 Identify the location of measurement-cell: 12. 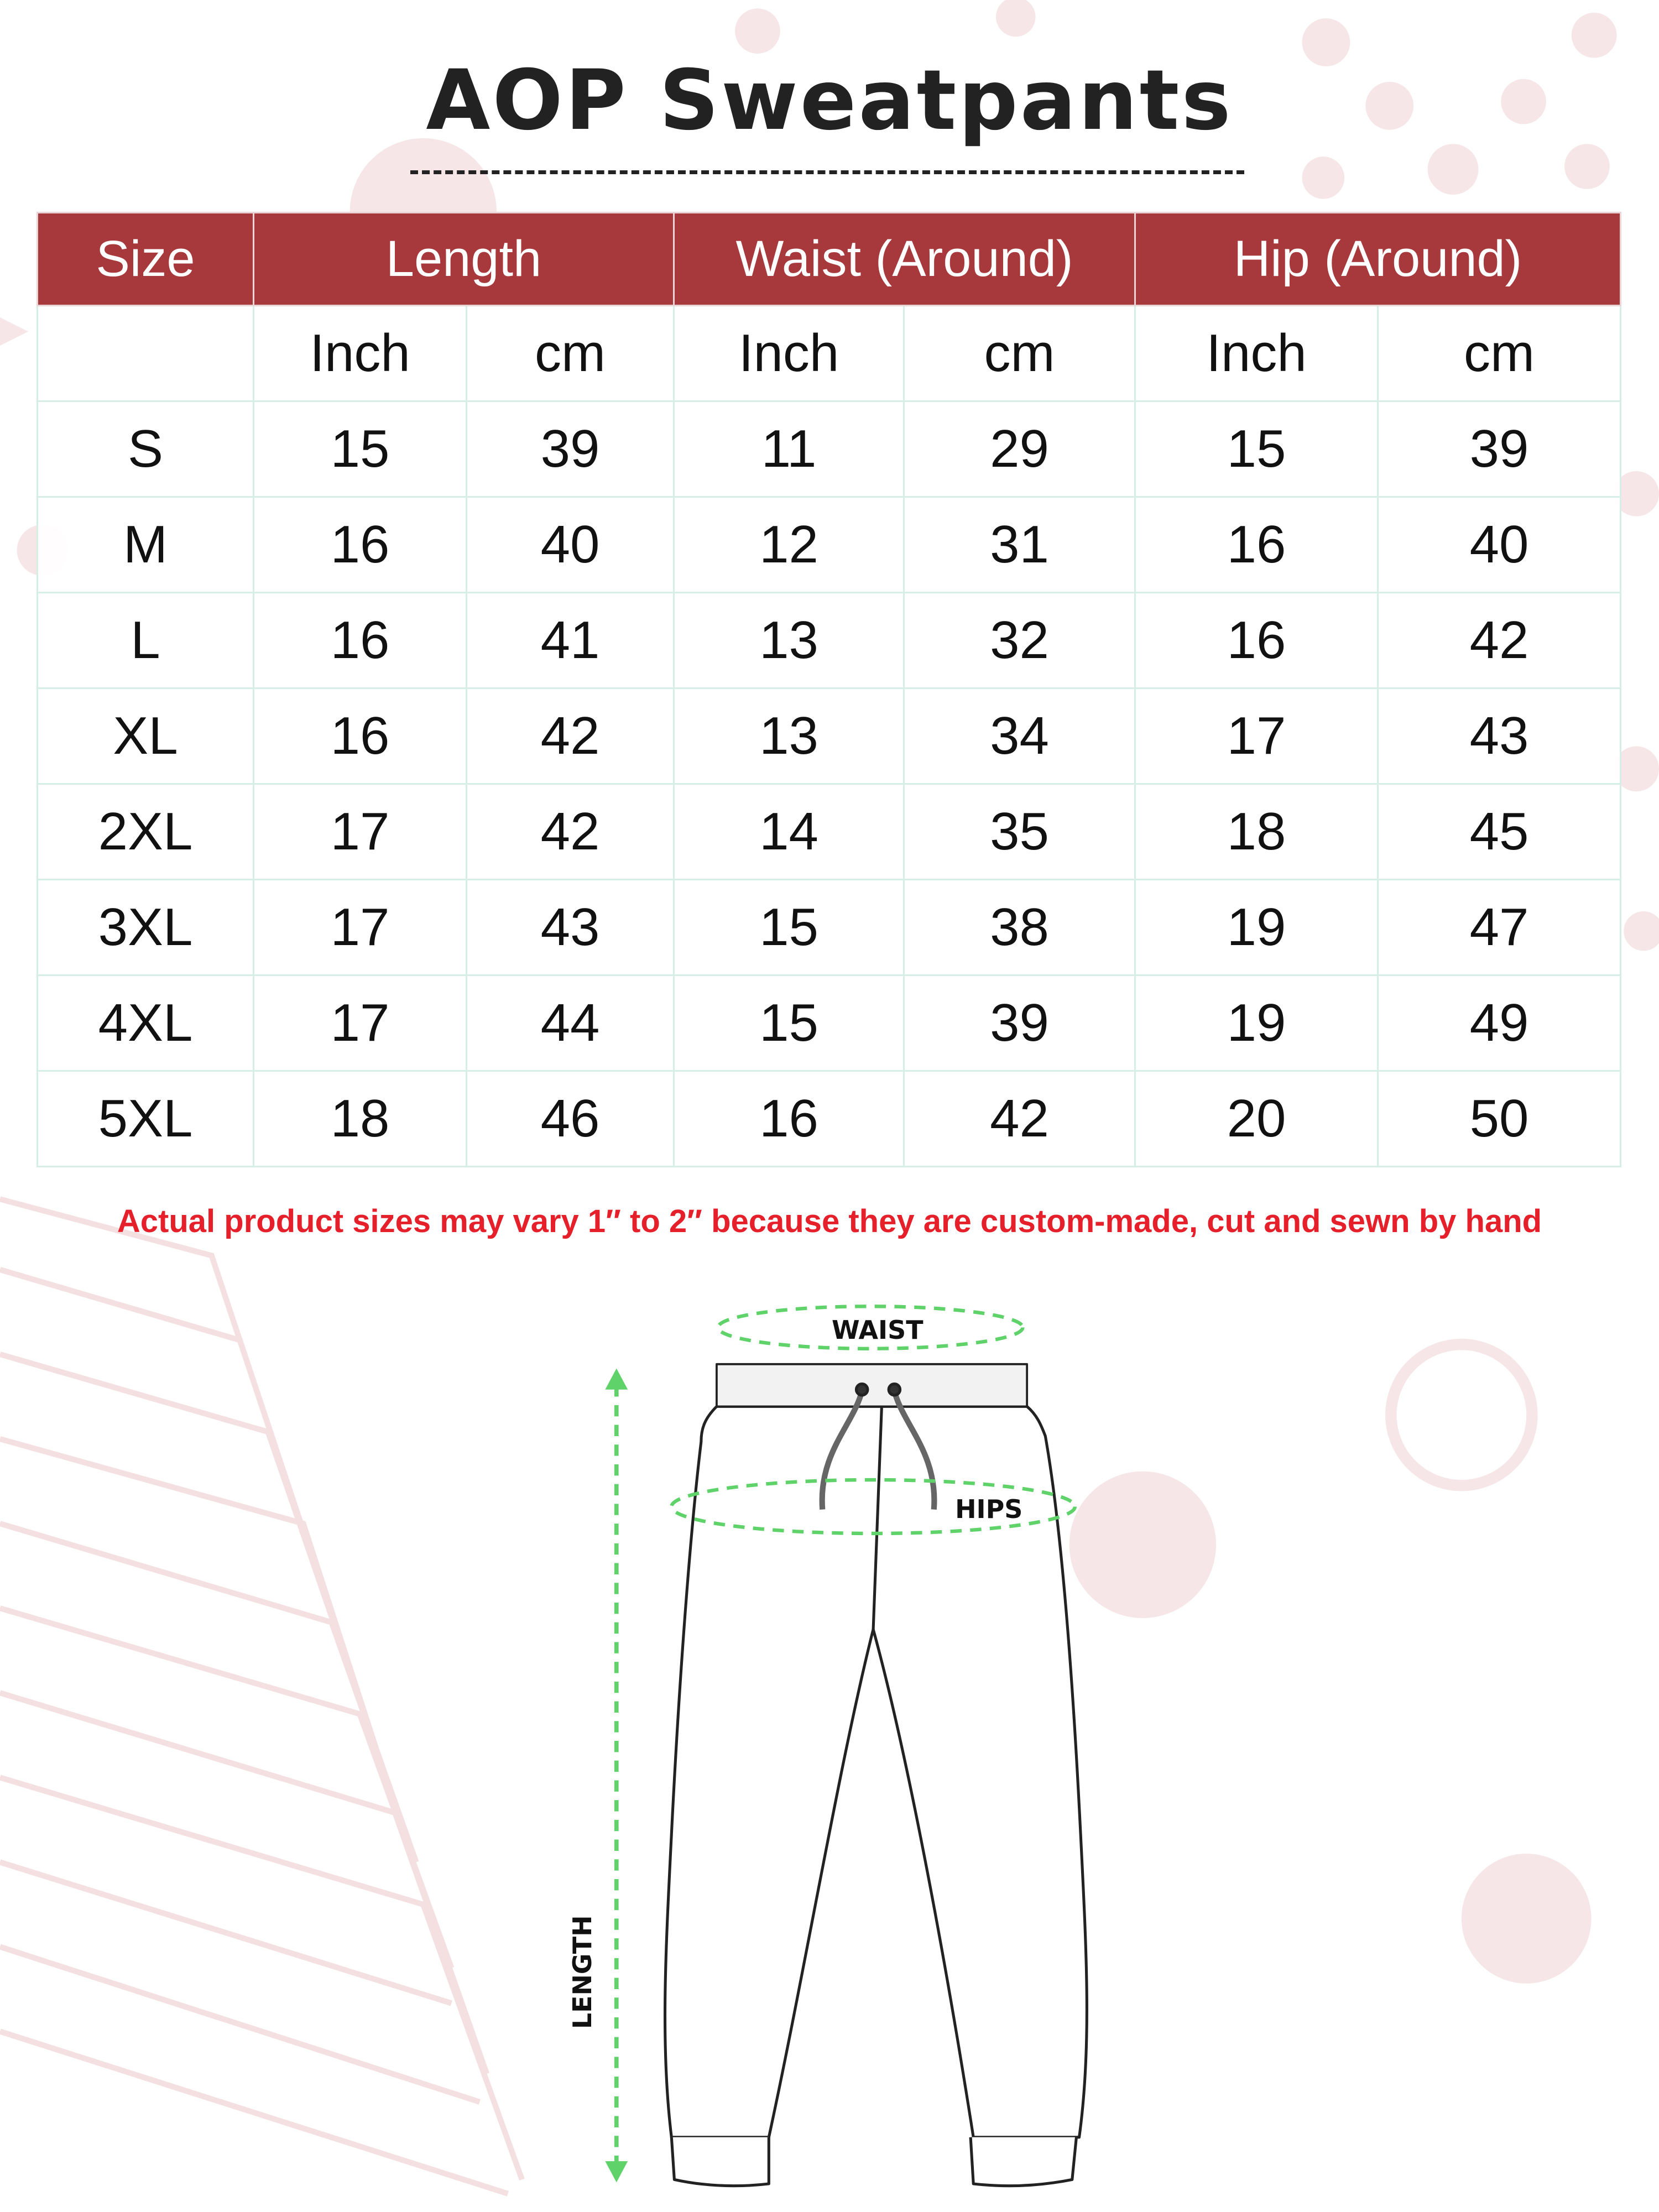
(789, 544).